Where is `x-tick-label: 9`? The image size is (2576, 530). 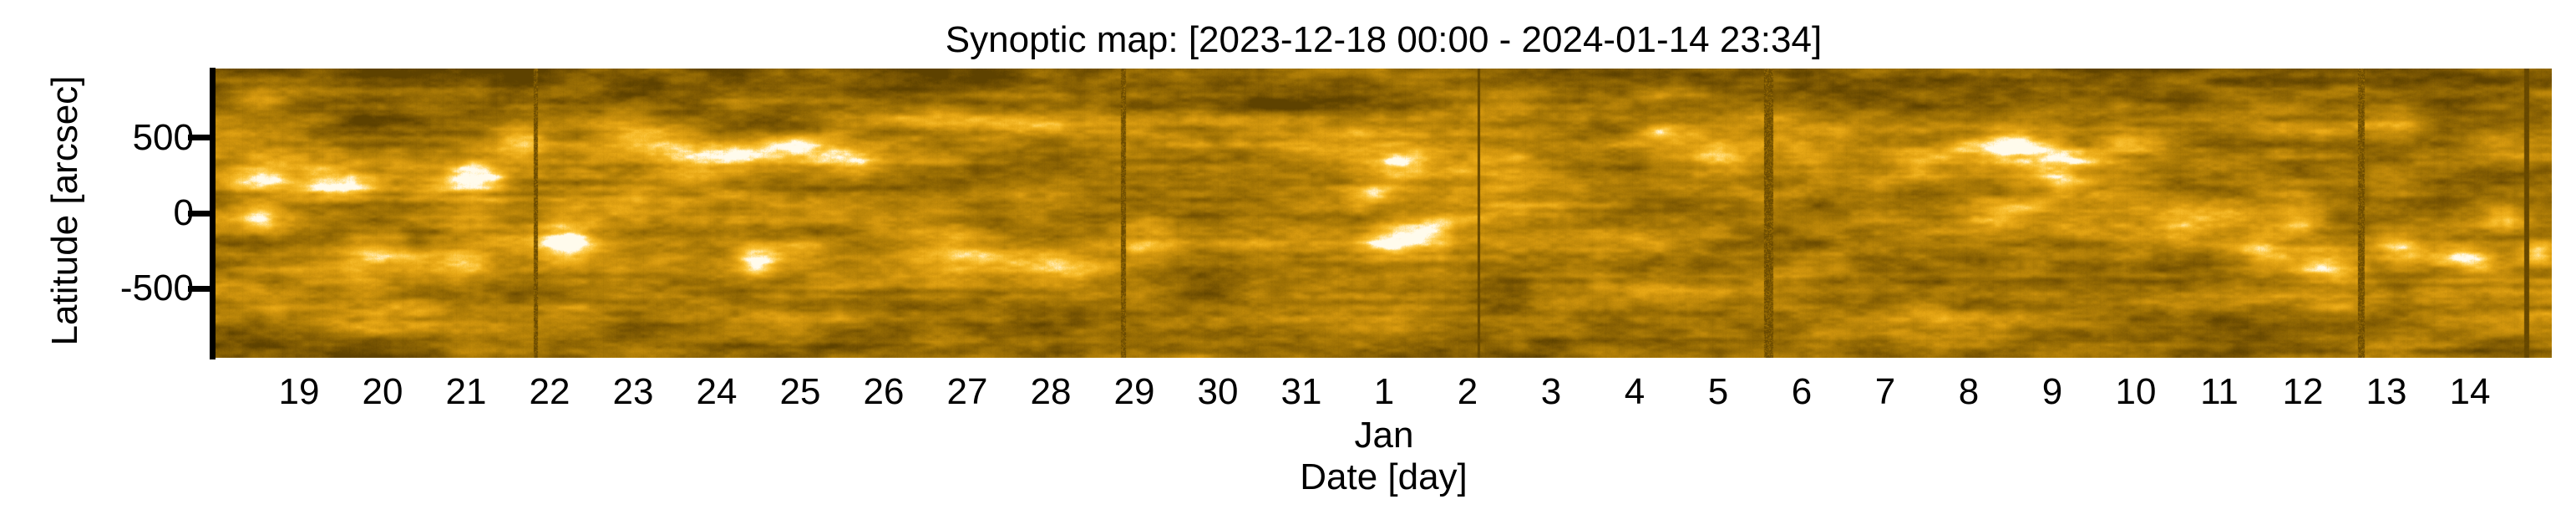 x-tick-label: 9 is located at coordinates (2052, 391).